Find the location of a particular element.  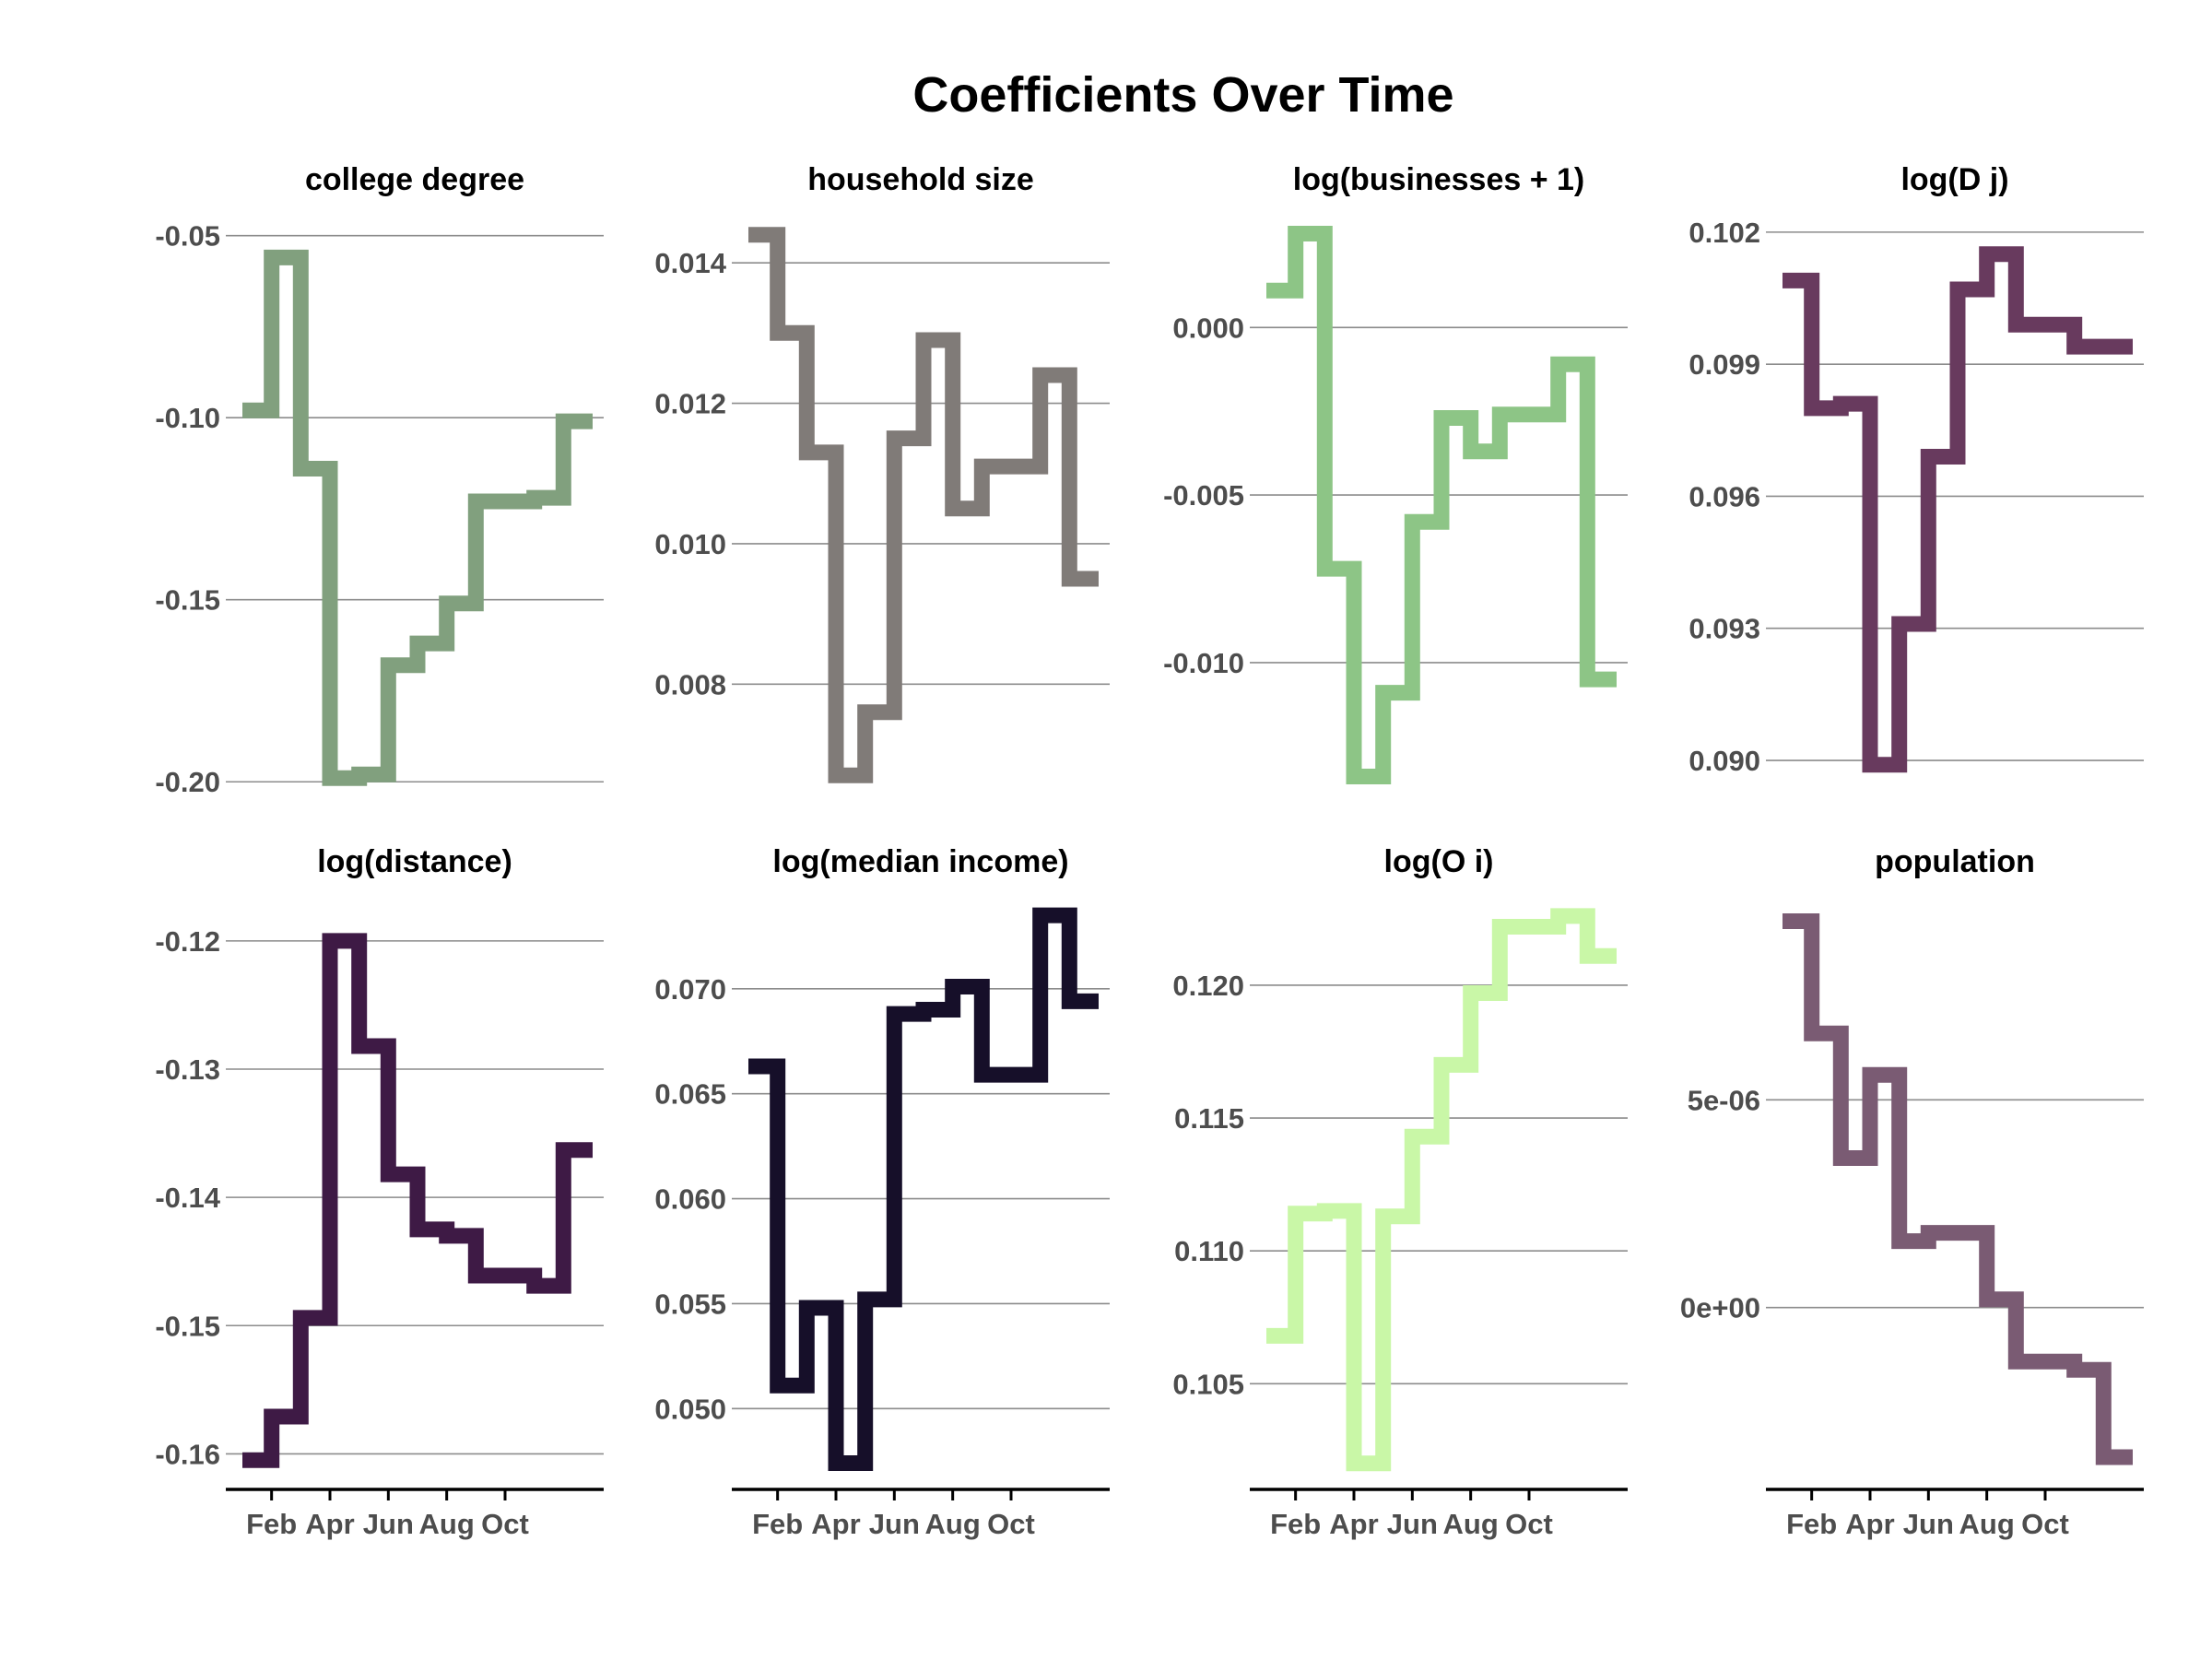

y-tick-label: 0.000 is located at coordinates (1208, 328).